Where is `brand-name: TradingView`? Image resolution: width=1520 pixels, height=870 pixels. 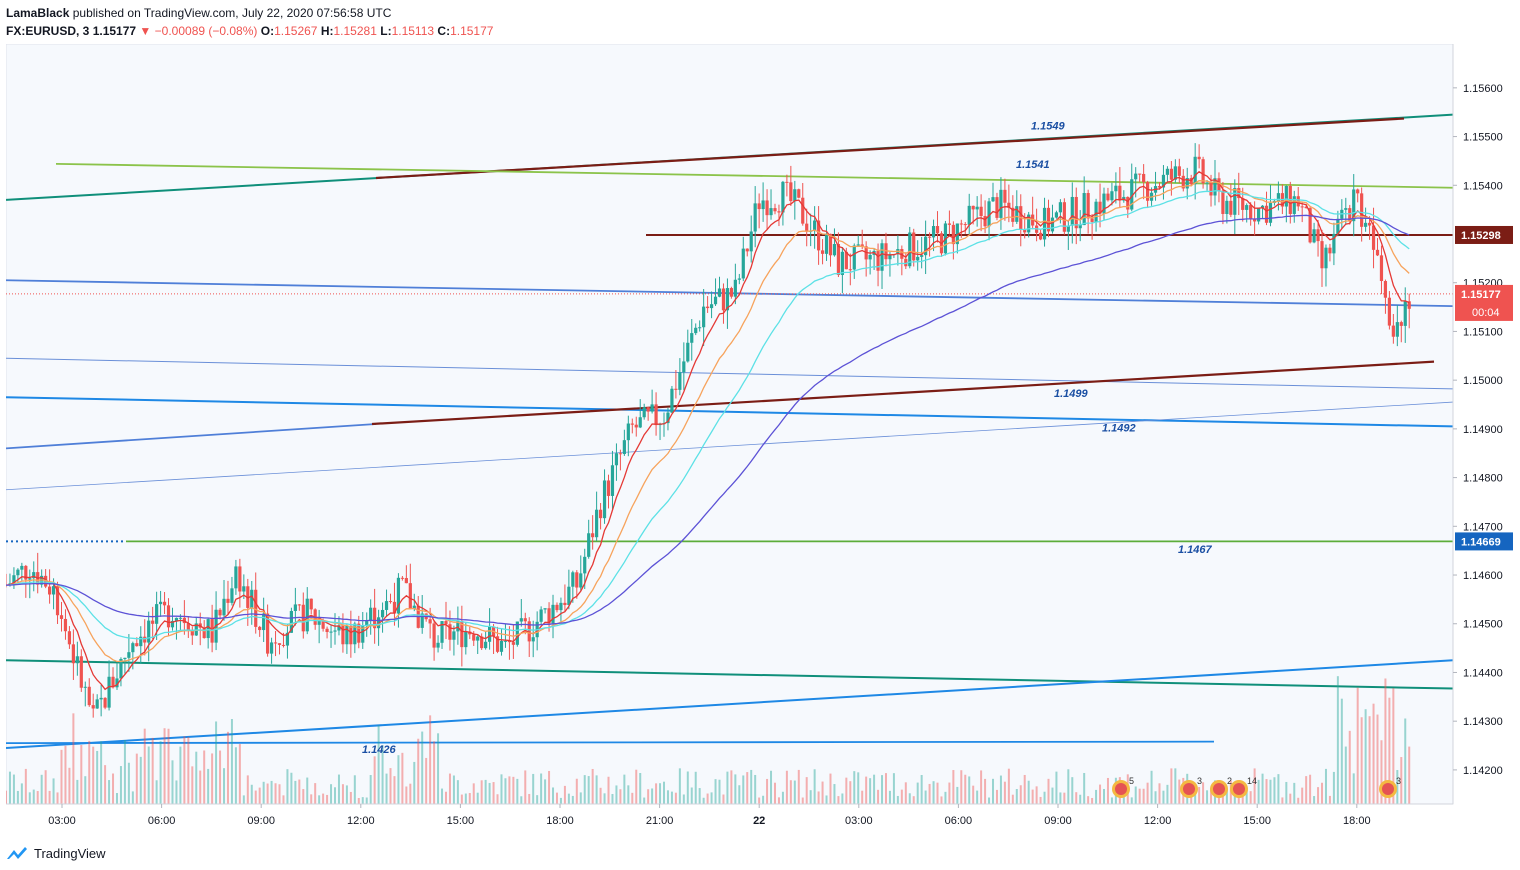 brand-name: TradingView is located at coordinates (70, 853).